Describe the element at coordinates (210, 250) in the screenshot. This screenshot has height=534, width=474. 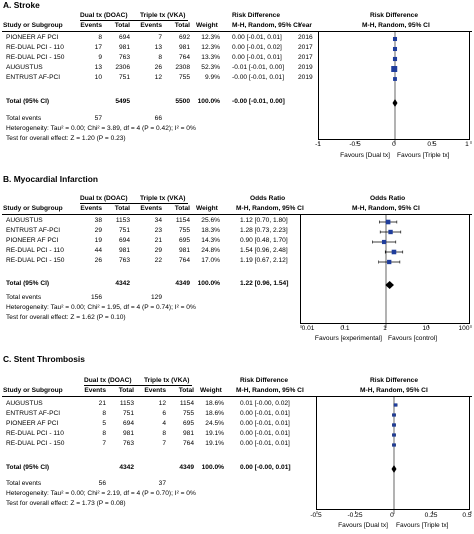
I see `weight: 24.8%` at that location.